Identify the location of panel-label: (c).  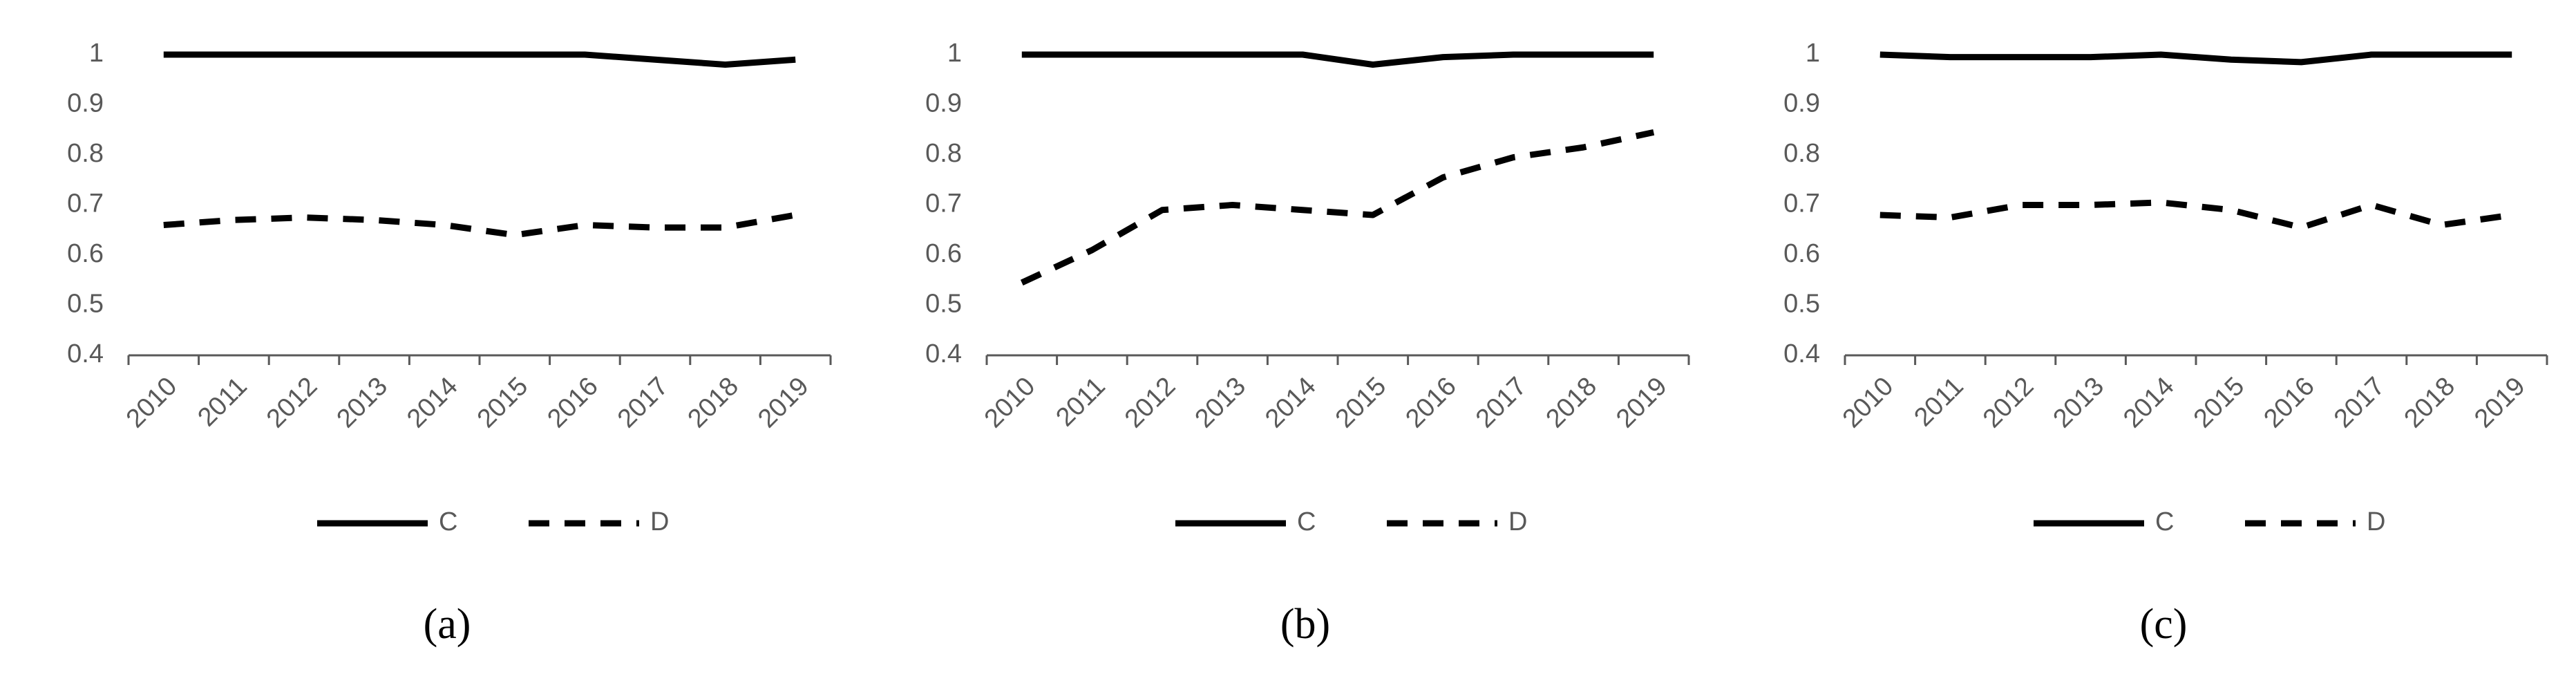
(2164, 624).